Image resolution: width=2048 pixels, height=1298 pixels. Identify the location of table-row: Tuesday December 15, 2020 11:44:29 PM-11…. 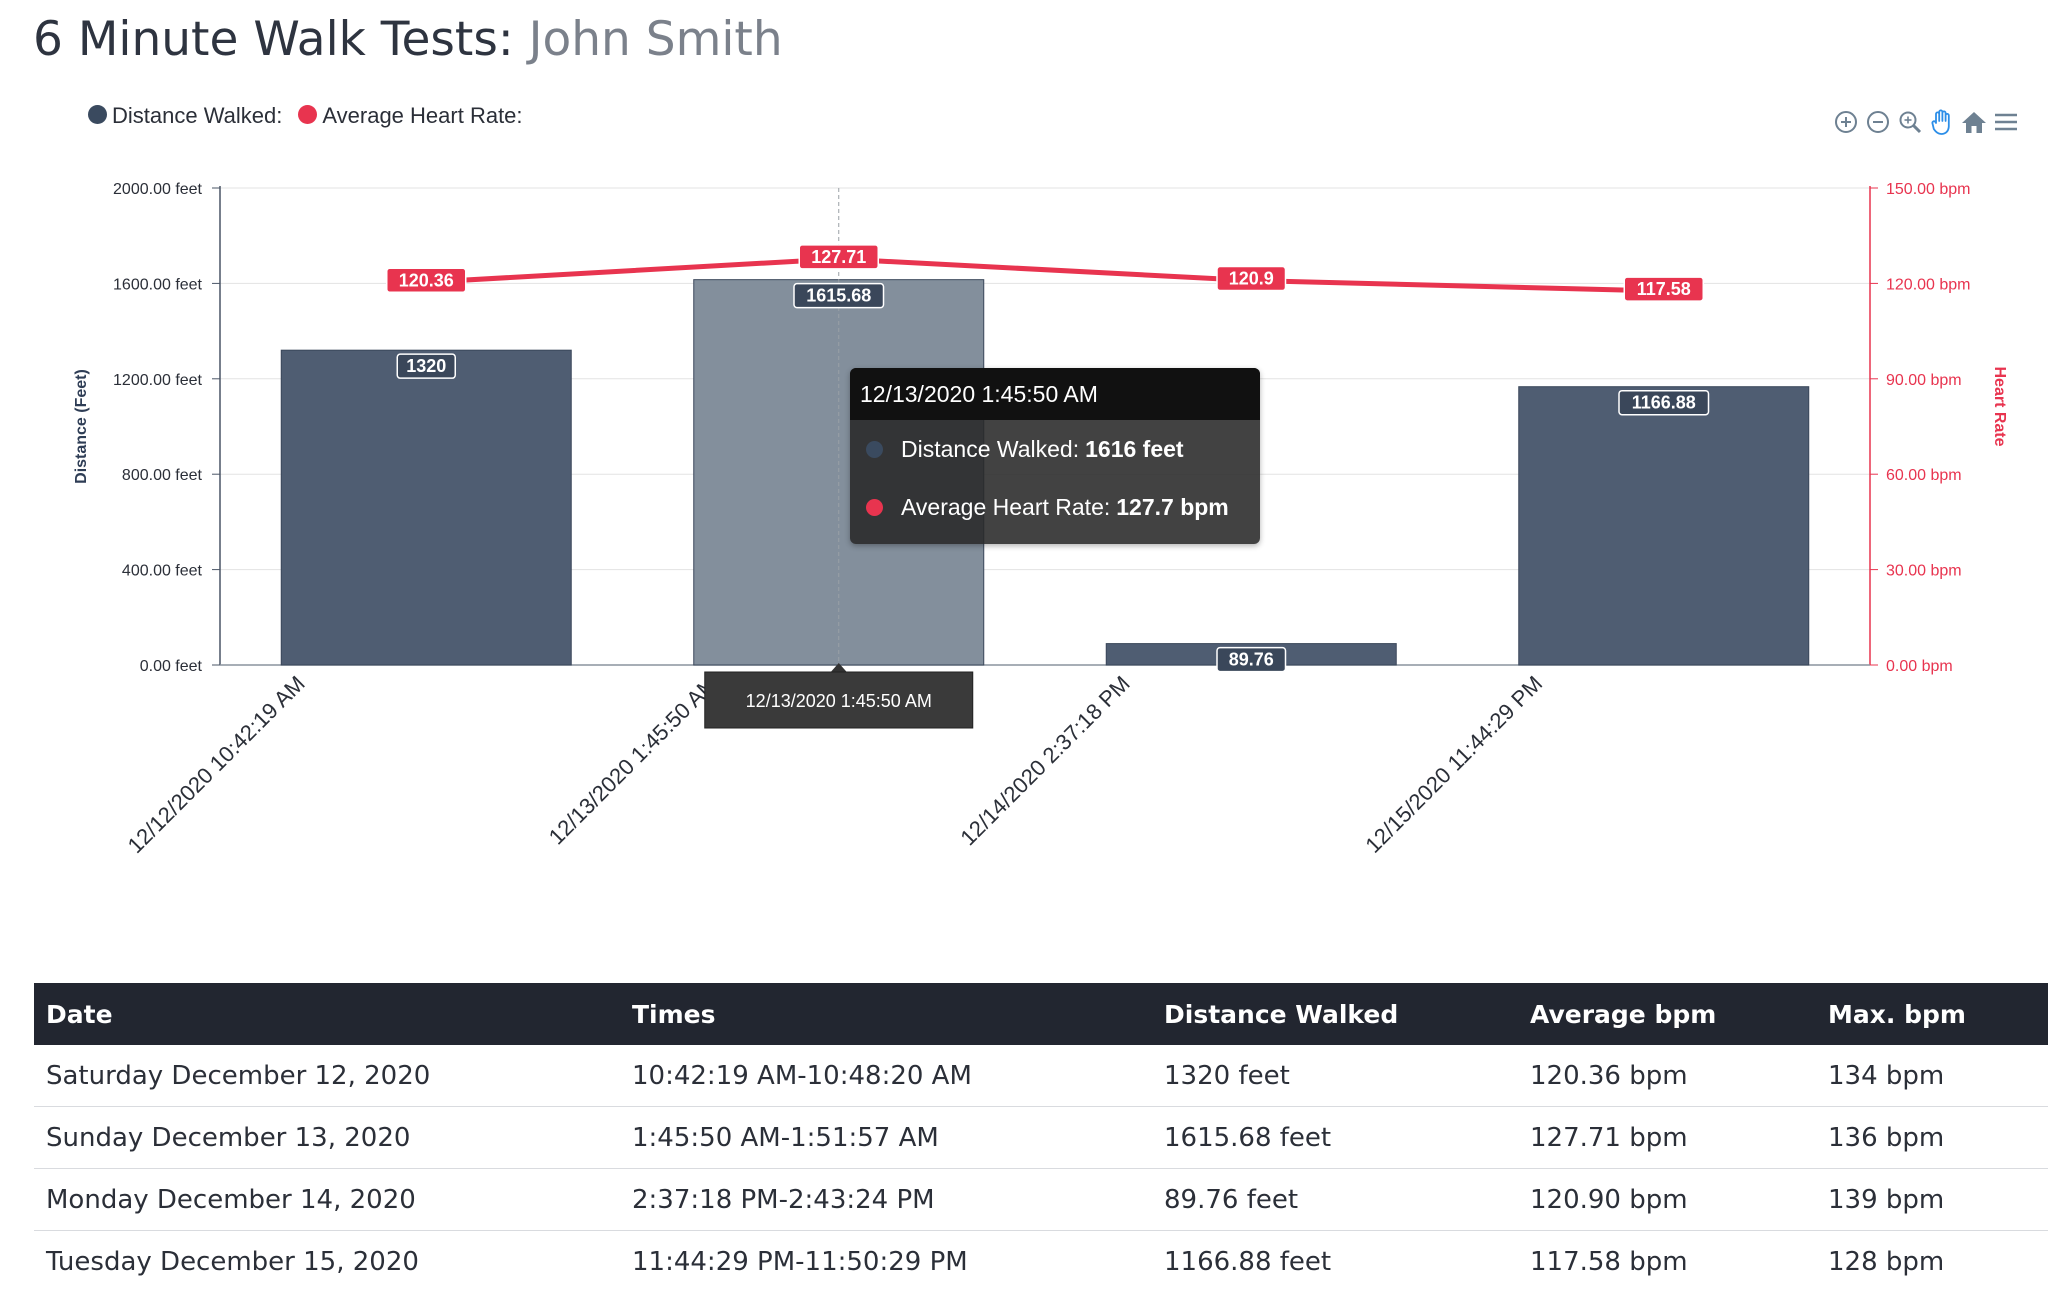
(1041, 1262).